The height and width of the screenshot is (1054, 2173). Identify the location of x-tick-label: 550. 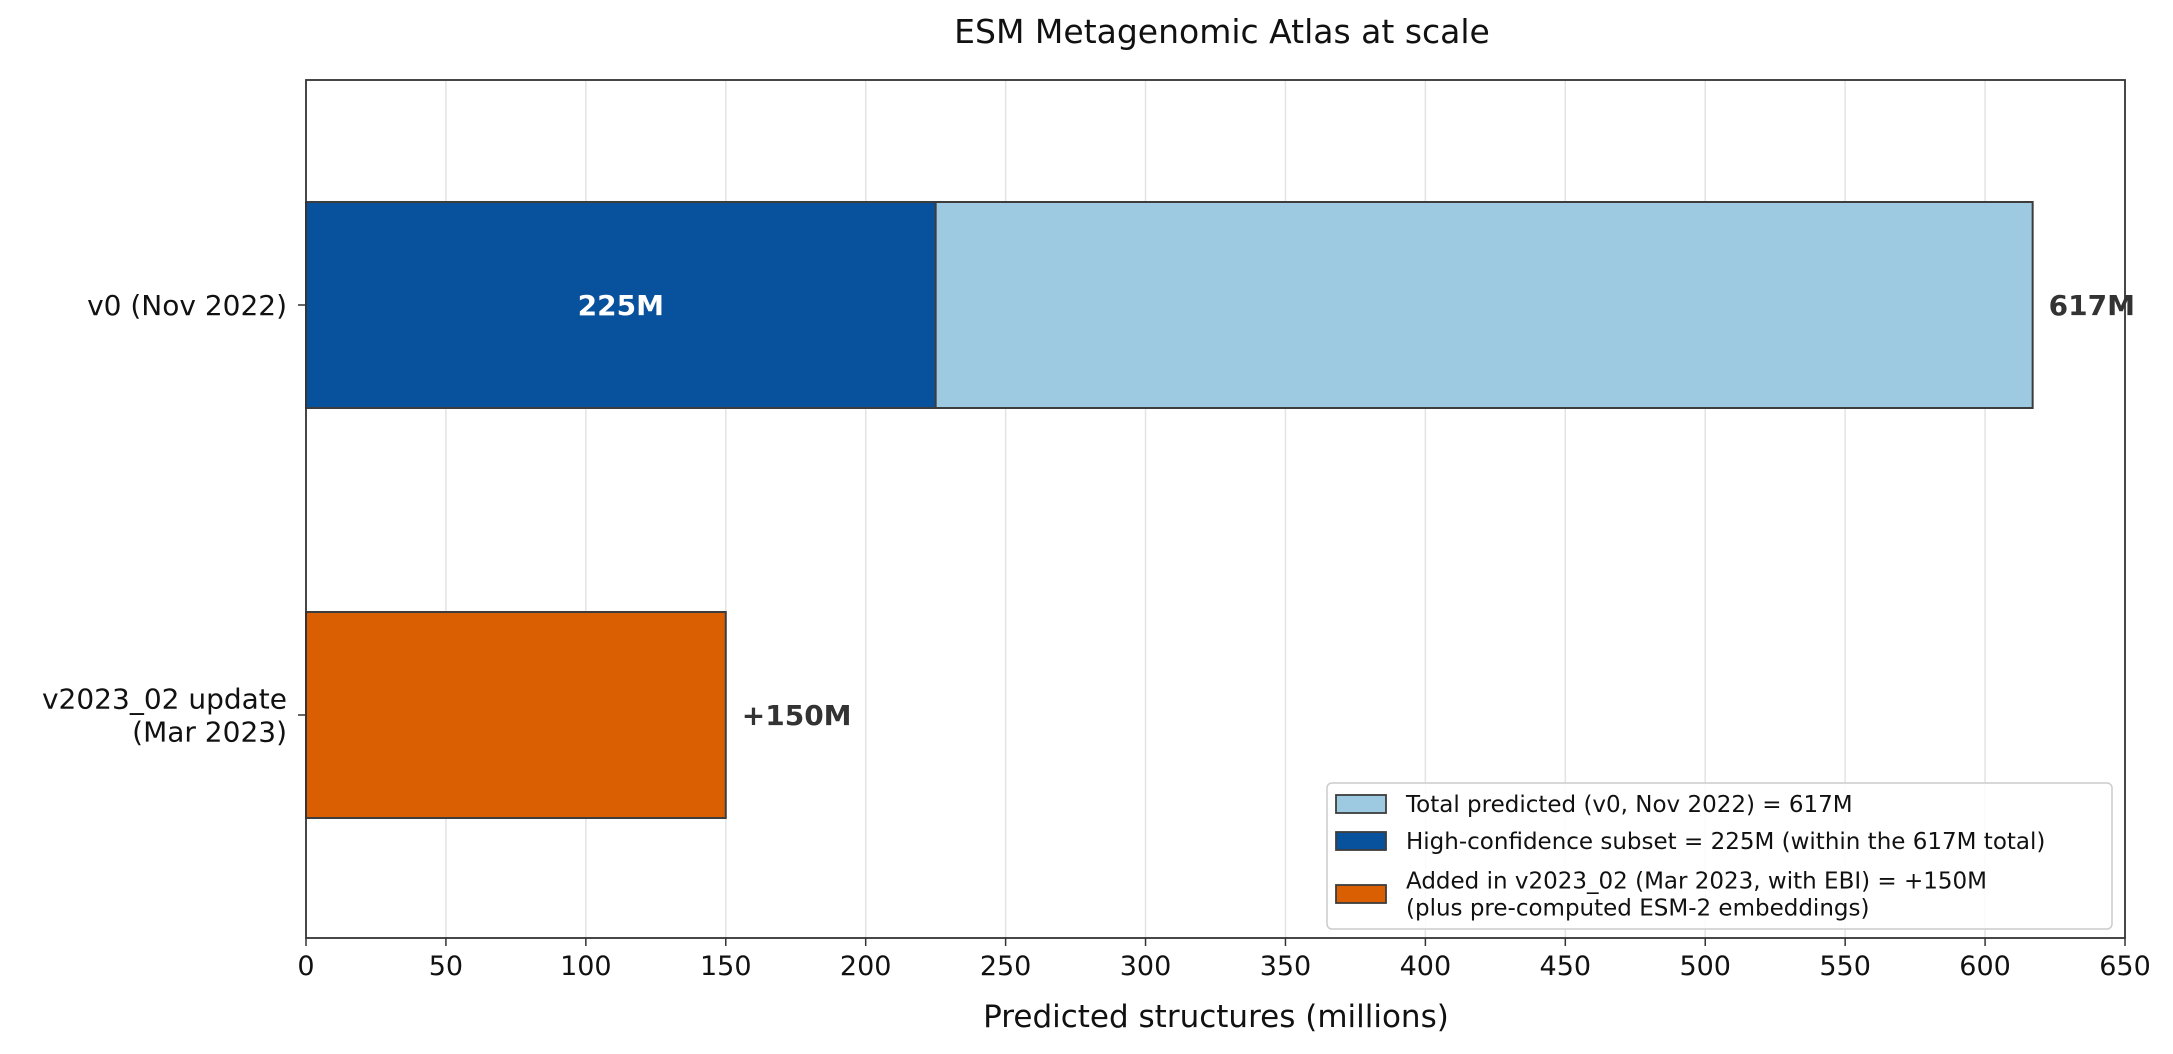
(1845, 966).